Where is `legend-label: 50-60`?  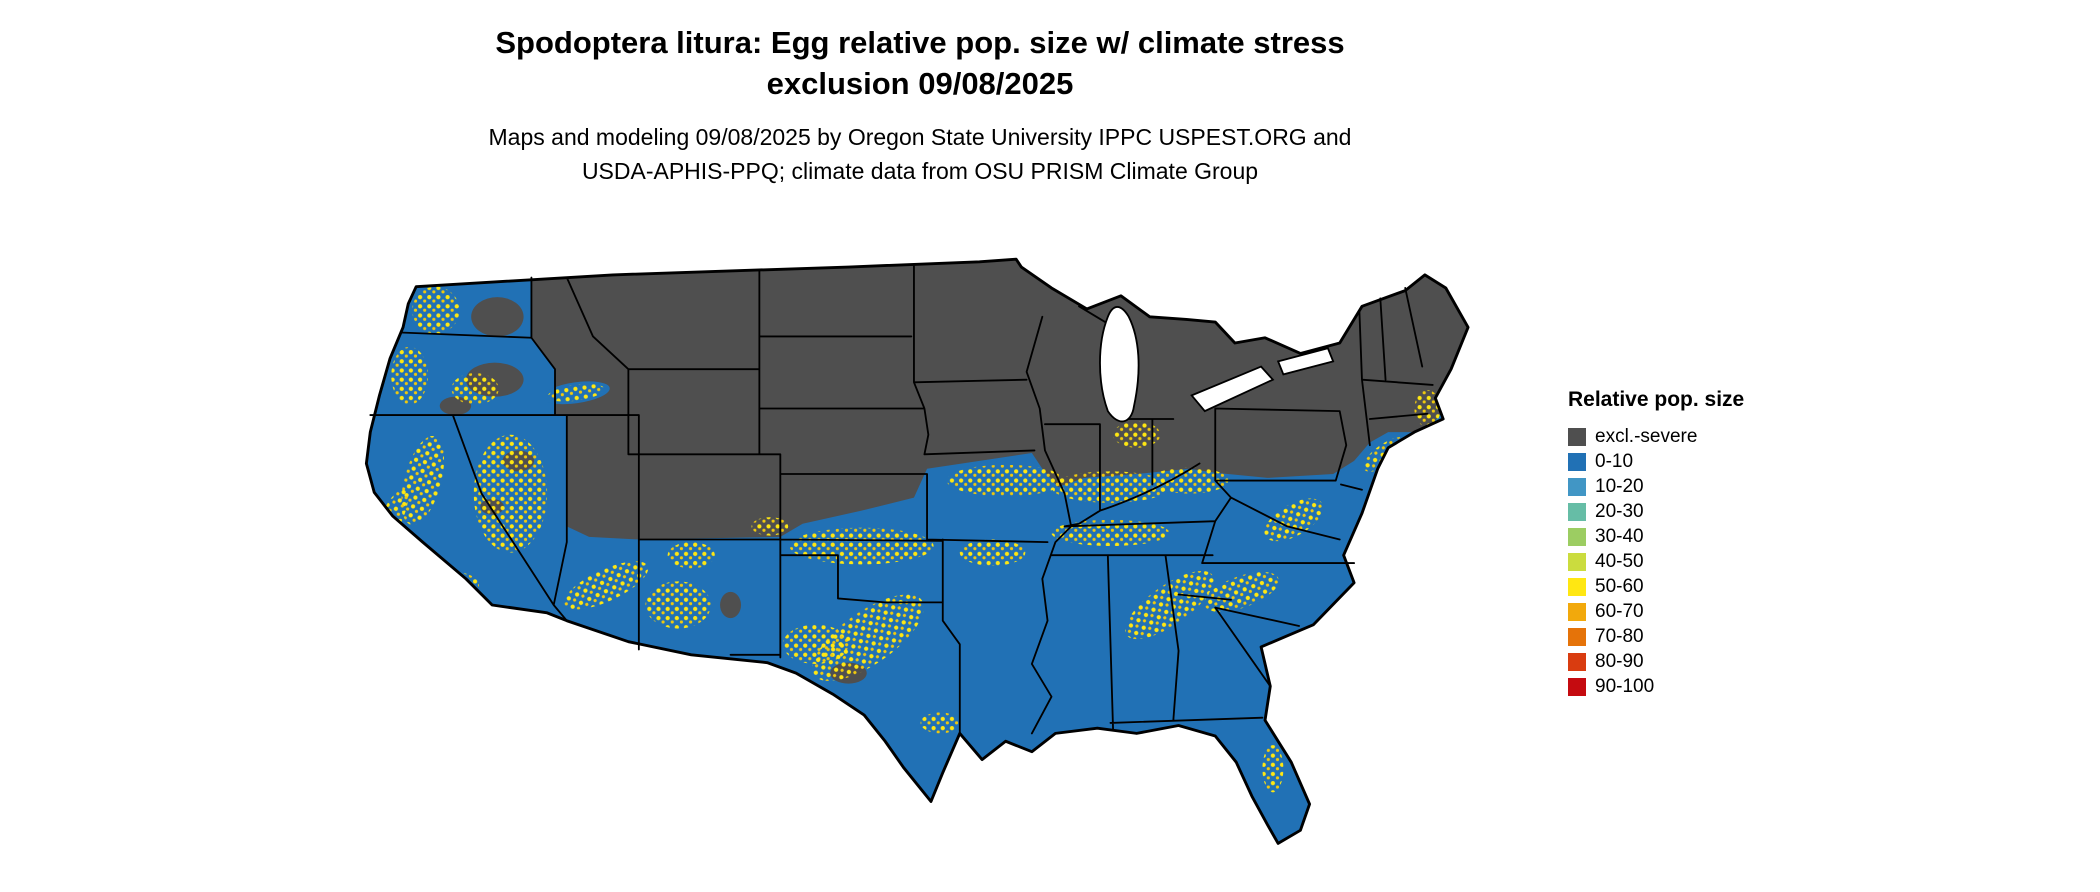 legend-label: 50-60 is located at coordinates (1619, 586).